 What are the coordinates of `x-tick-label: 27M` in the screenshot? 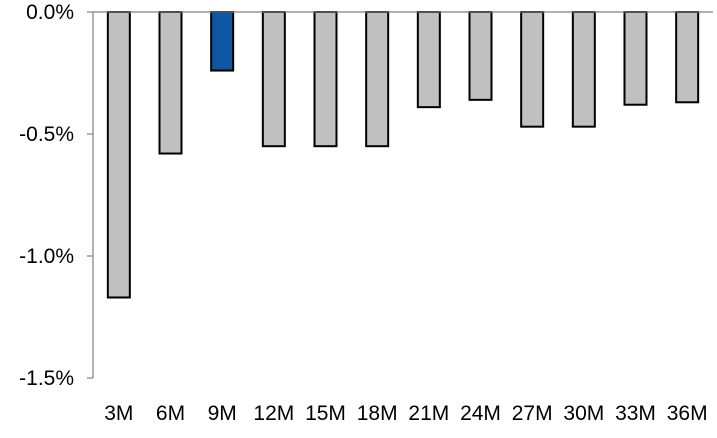 It's located at (532, 413).